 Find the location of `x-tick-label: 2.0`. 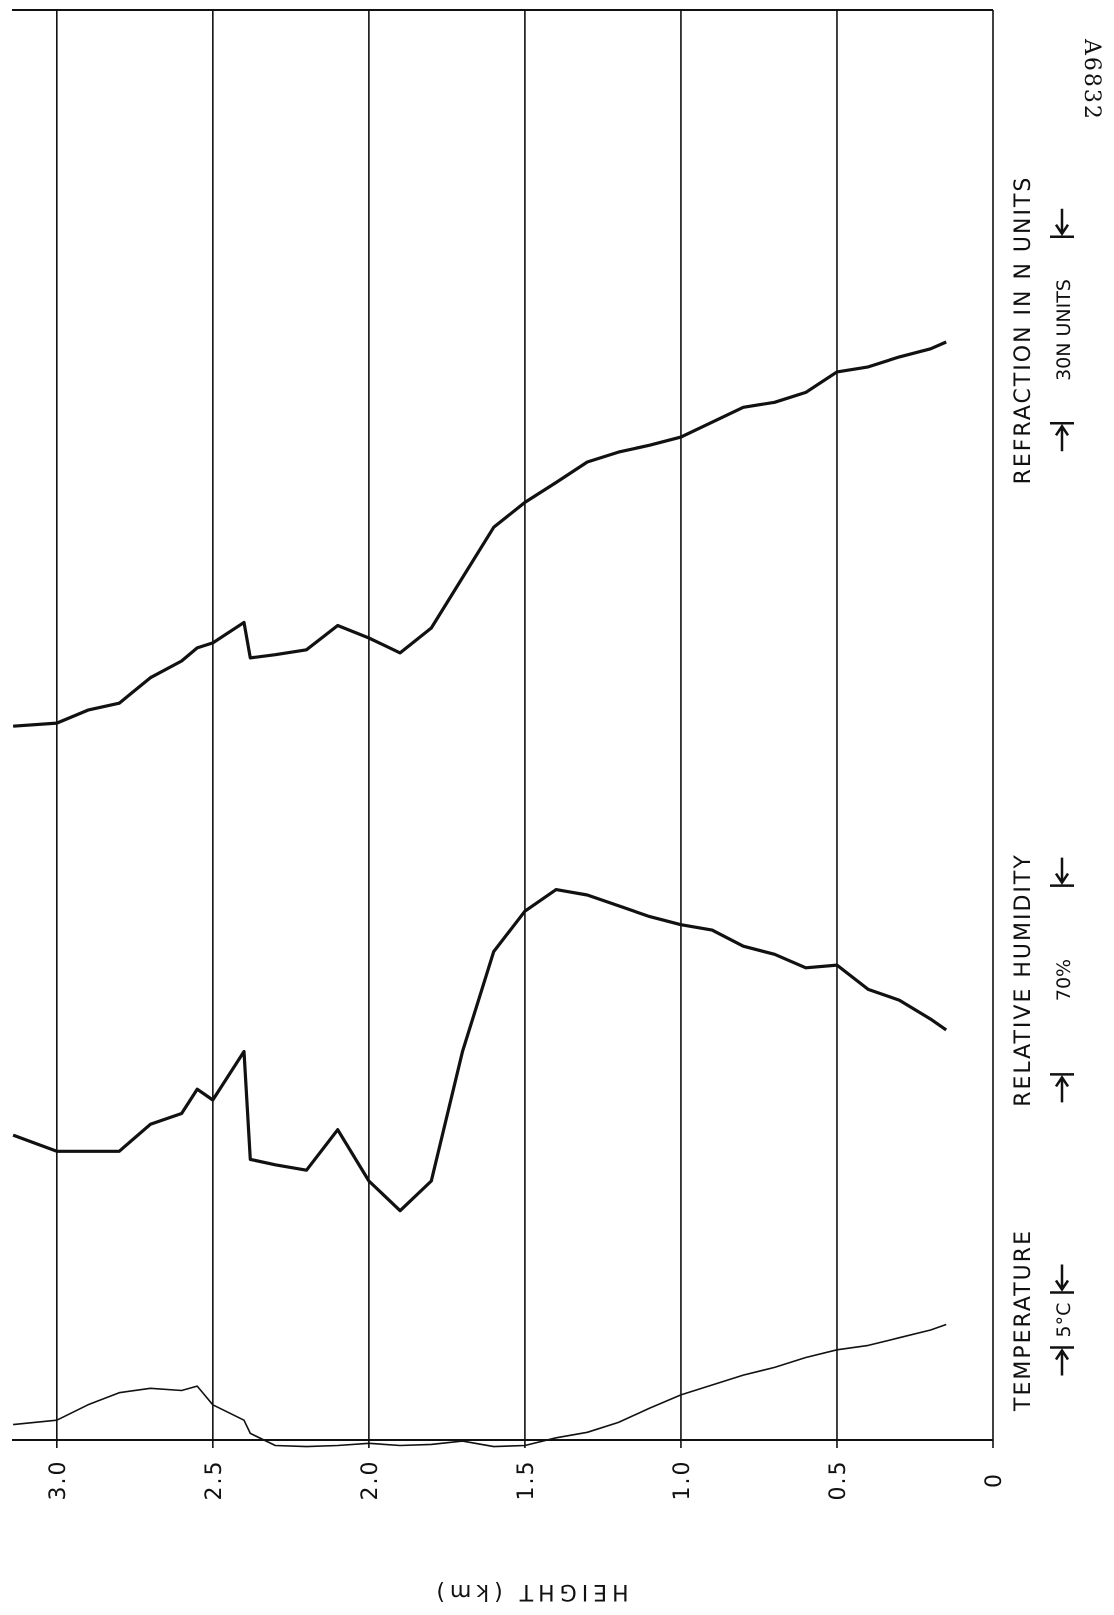

x-tick-label: 2.0 is located at coordinates (370, 1480).